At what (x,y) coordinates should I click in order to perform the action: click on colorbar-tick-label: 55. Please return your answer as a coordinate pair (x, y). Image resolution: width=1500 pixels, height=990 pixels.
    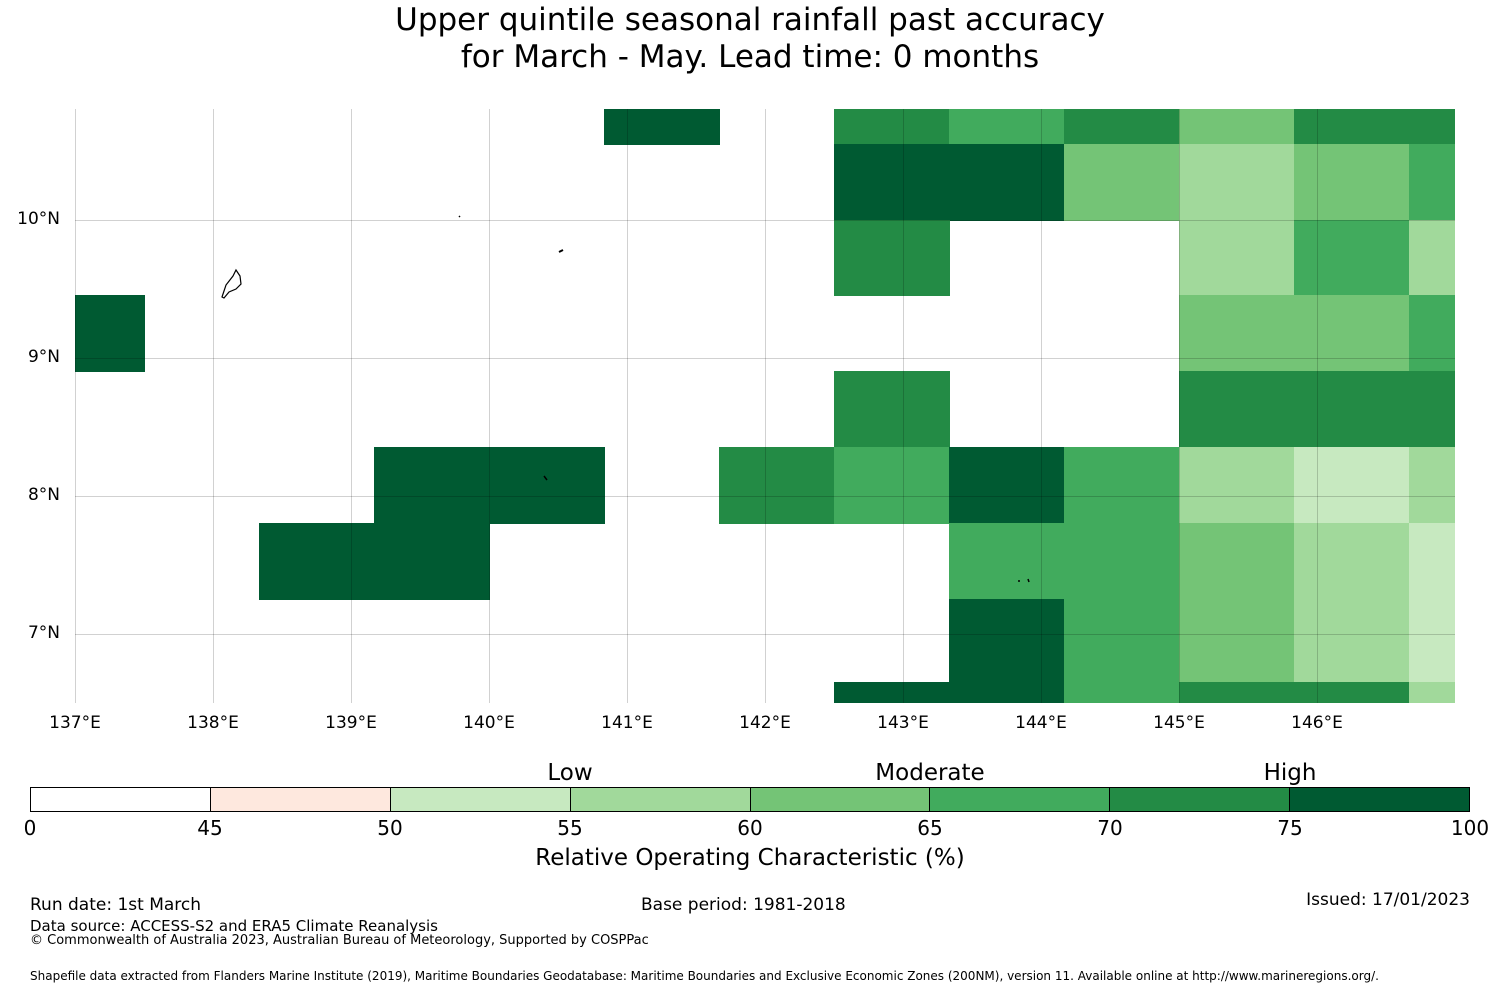
    Looking at the image, I should click on (570, 828).